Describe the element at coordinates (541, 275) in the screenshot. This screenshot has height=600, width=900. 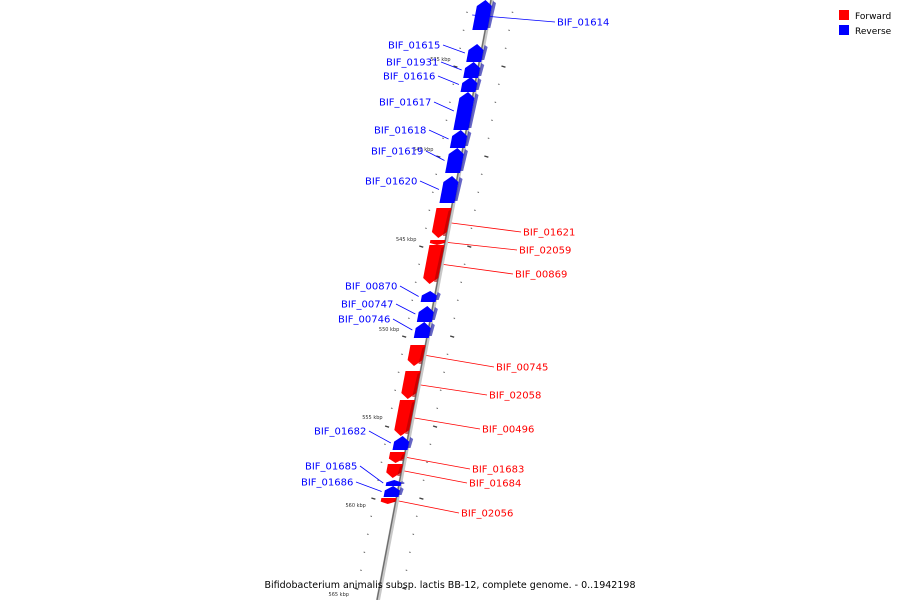
I see `gene-label: BIF_00869` at that location.